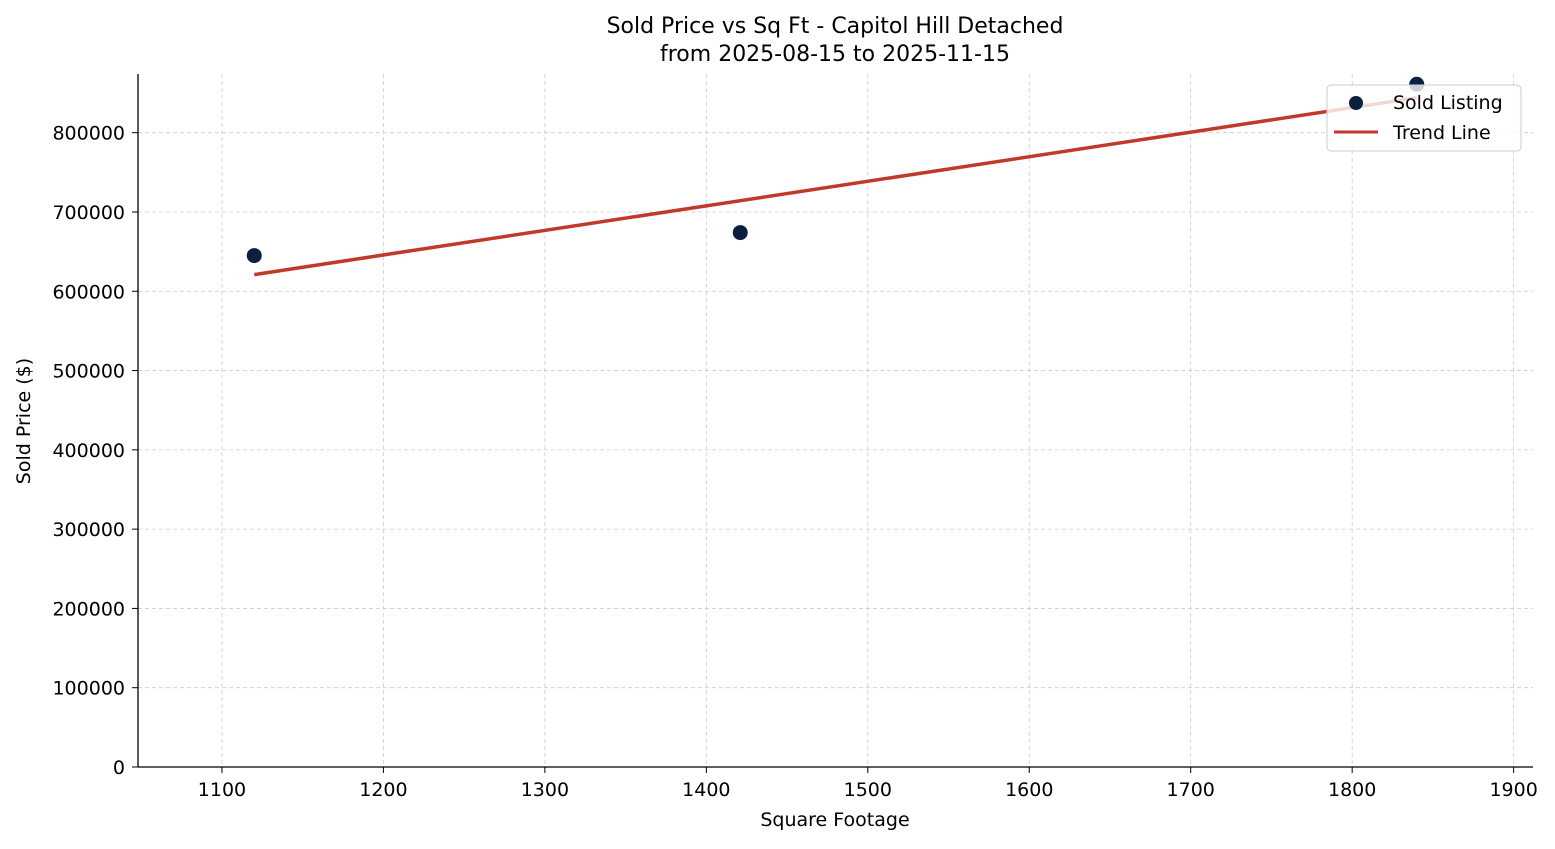 This screenshot has width=1555, height=849. What do you see at coordinates (868, 790) in the screenshot?
I see `x-tick-label: 1500` at bounding box center [868, 790].